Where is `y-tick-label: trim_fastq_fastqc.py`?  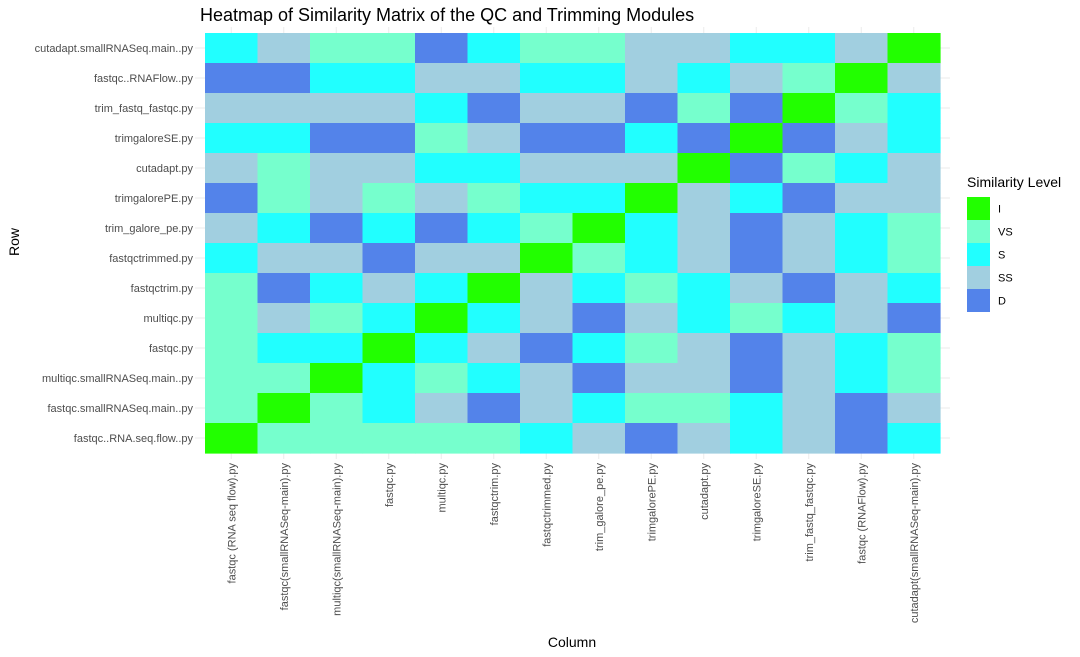
y-tick-label: trim_fastq_fastqc.py is located at coordinates (144, 109).